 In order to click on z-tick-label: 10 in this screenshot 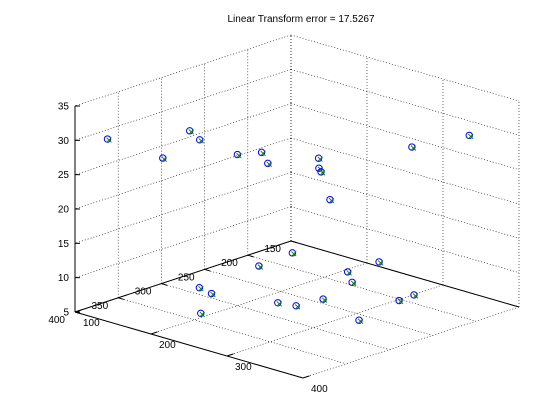, I will do `click(64, 278)`.